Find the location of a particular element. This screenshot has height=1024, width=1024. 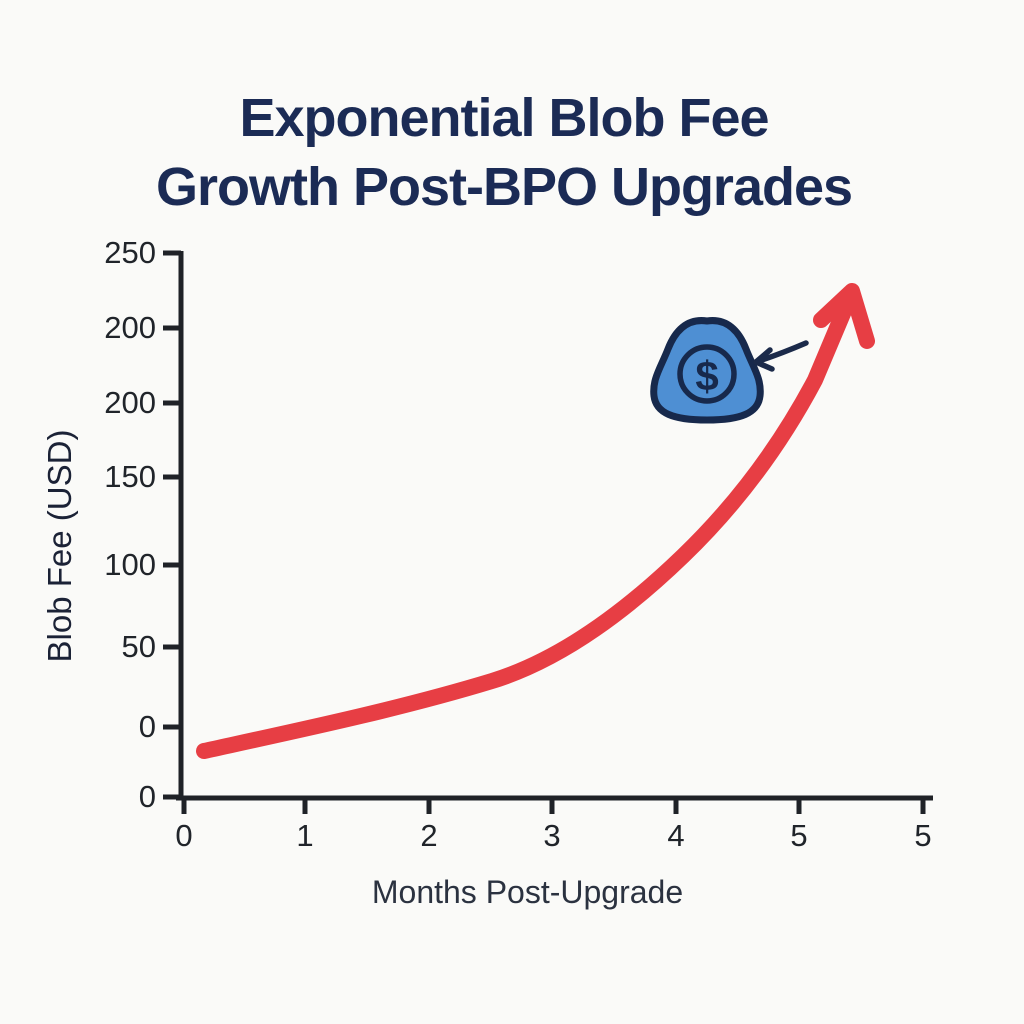

blob-dollar-icon: $ is located at coordinates (707, 370).